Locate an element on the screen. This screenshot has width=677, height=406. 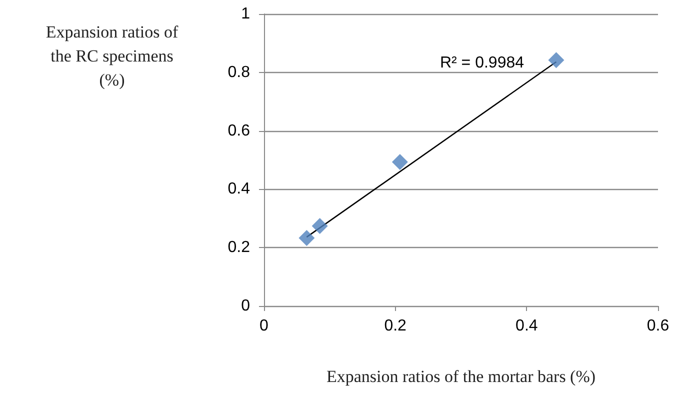
y-tick-label: 0.4 is located at coordinates (239, 189).